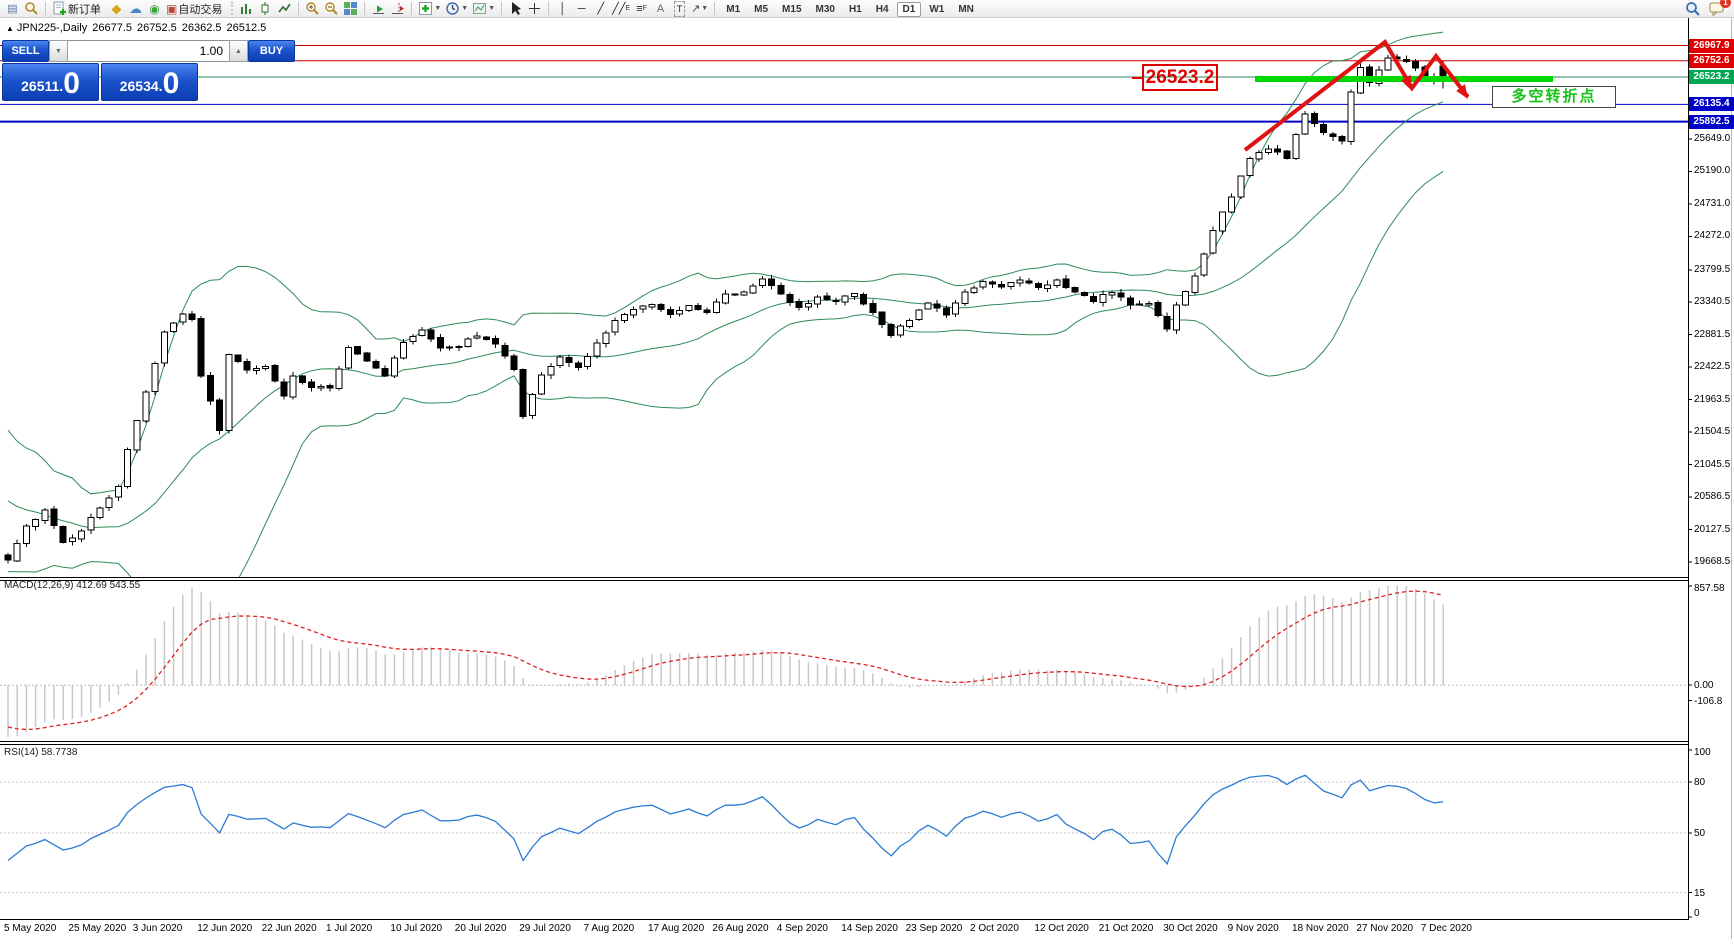 The image size is (1734, 944). Describe the element at coordinates (1356, 96) in the screenshot. I see `trend-zigzag-arrow` at that location.